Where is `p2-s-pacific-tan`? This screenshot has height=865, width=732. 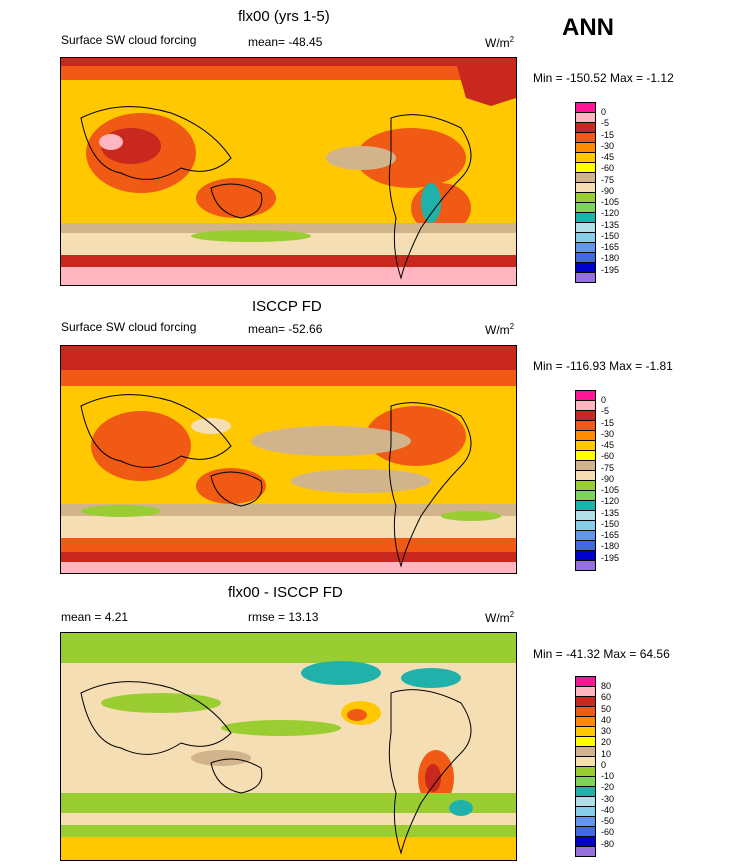 p2-s-pacific-tan is located at coordinates (361, 481).